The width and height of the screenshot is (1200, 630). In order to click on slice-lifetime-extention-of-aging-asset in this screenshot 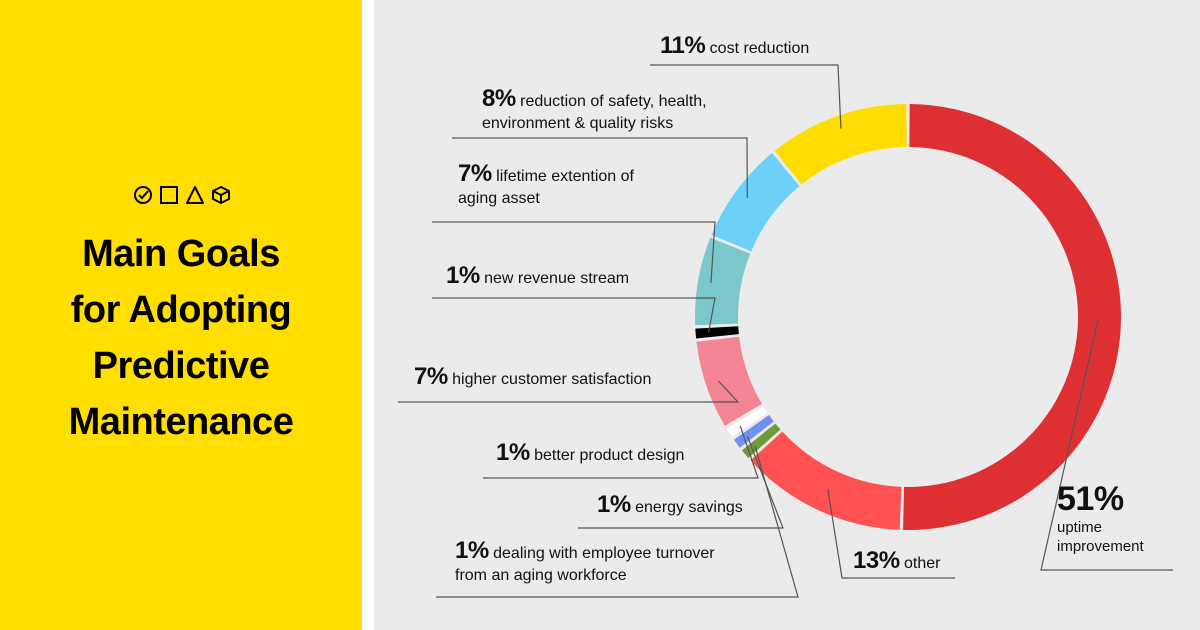, I will do `click(723, 281)`.